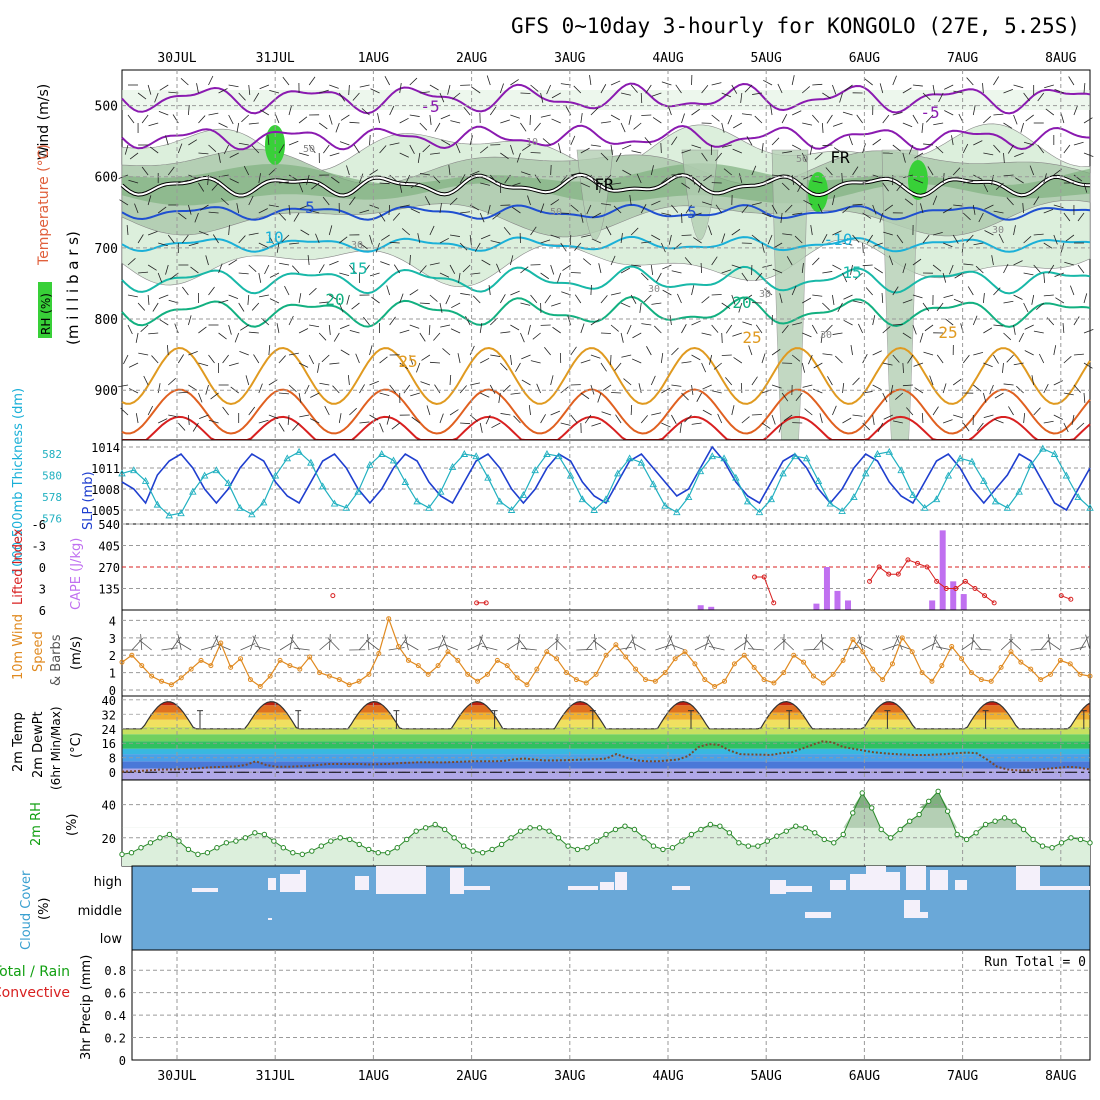 This screenshot has height=1100, width=1100. Describe the element at coordinates (106, 107) in the screenshot. I see `pressure-tick-500: 500` at that location.